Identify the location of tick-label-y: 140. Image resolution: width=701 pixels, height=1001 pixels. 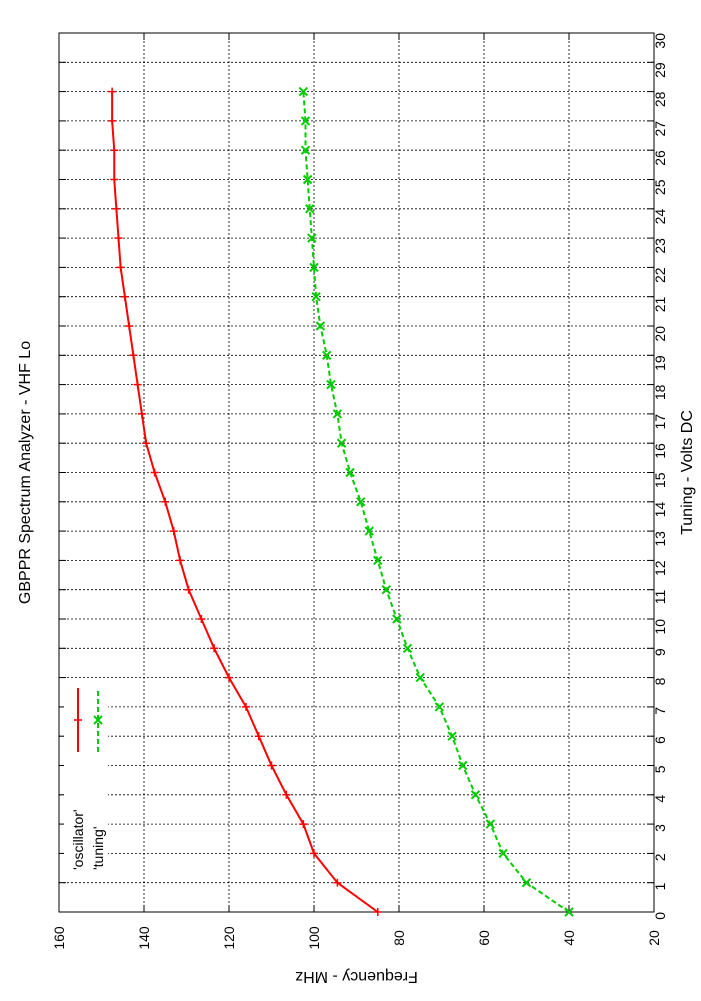
(144, 938).